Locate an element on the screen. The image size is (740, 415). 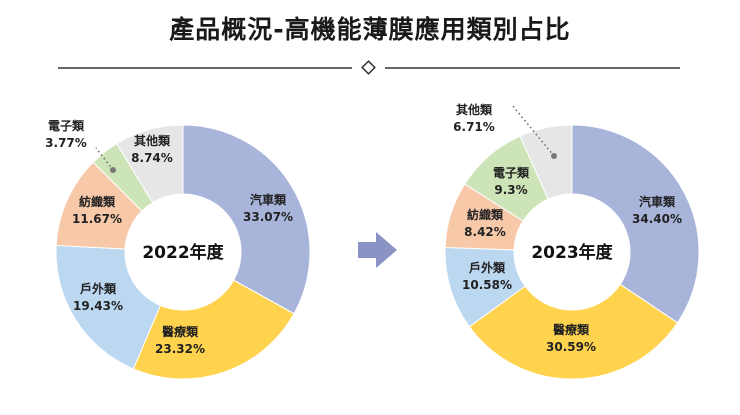
chart-title: 產品概況-高機能薄膜應用類別占比 is located at coordinates (370, 29).